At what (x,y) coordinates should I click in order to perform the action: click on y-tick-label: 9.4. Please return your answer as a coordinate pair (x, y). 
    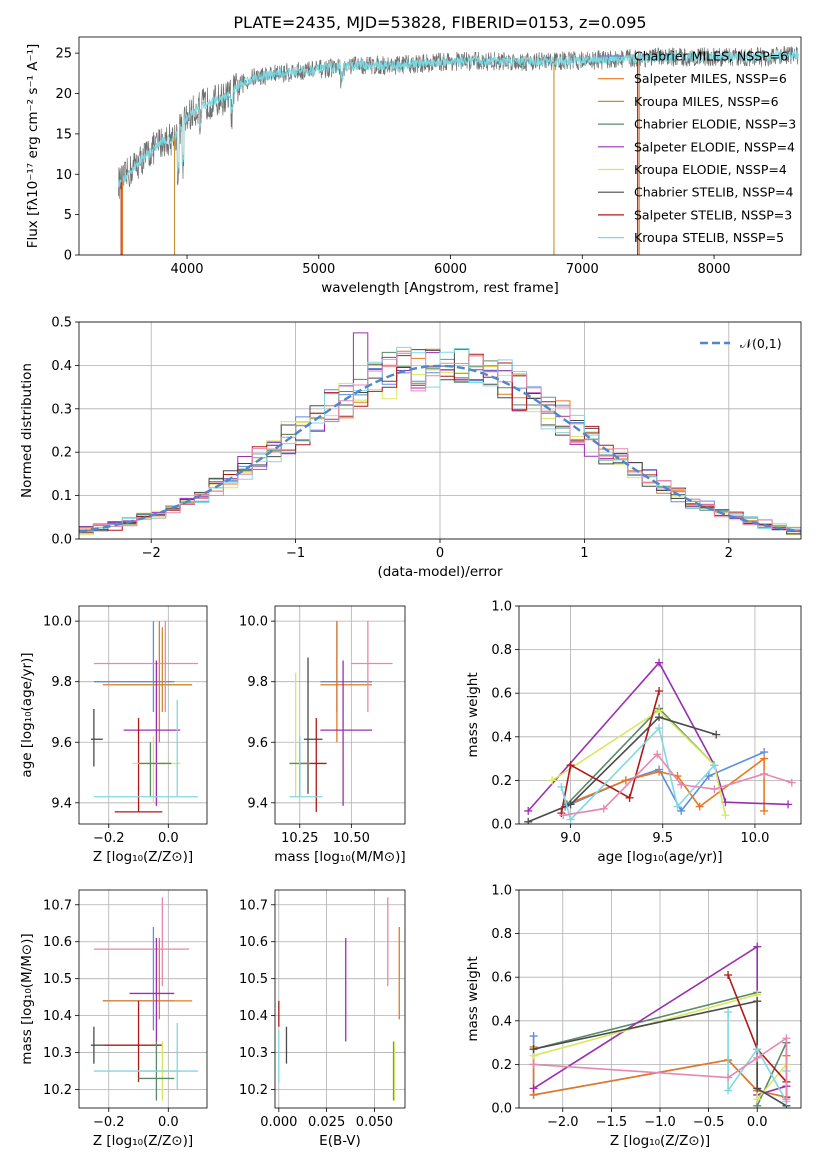
    Looking at the image, I should click on (61, 803).